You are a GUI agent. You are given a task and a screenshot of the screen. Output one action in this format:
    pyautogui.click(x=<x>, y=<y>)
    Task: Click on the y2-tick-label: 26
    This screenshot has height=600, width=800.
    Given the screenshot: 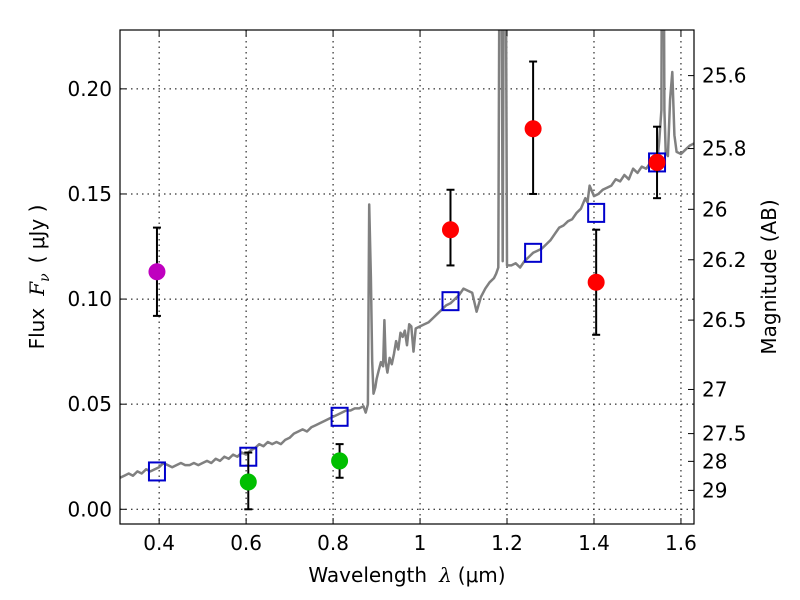 What is the action you would take?
    pyautogui.click(x=714, y=209)
    